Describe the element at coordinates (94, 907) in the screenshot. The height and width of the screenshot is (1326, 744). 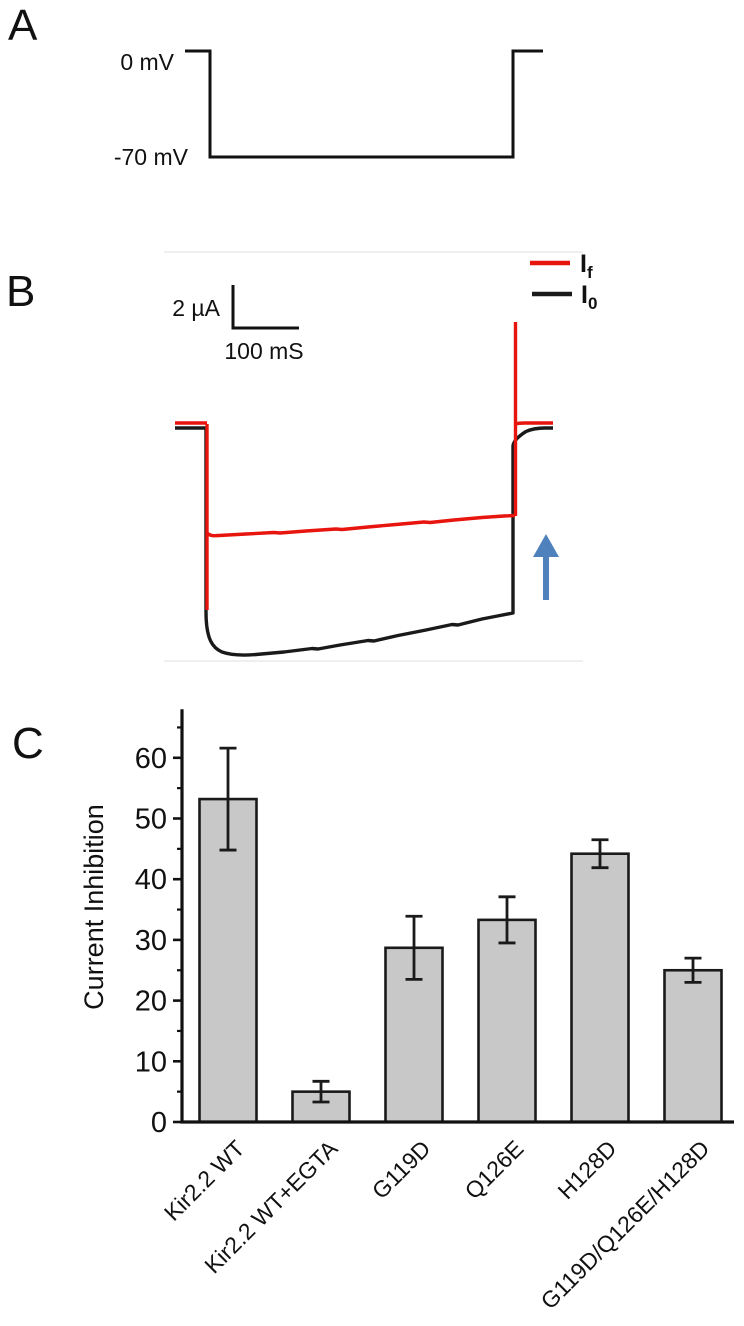
I see `y-axis-title: Current Inhibition` at that location.